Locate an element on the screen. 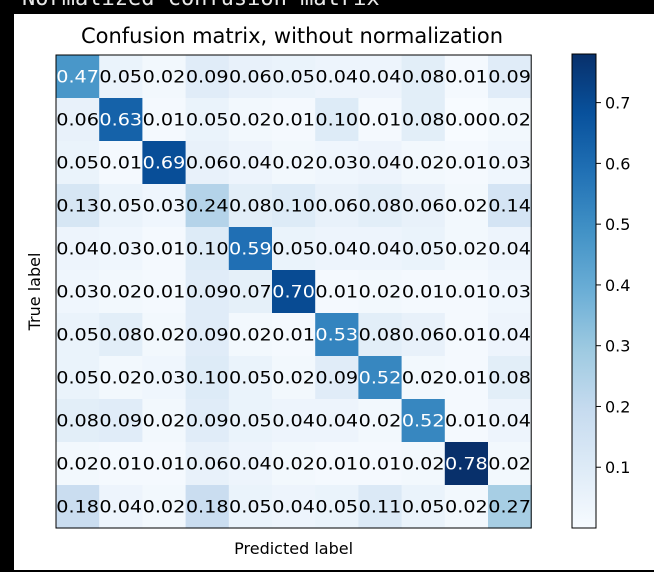  x-axis-label: Predicted label is located at coordinates (293, 548).